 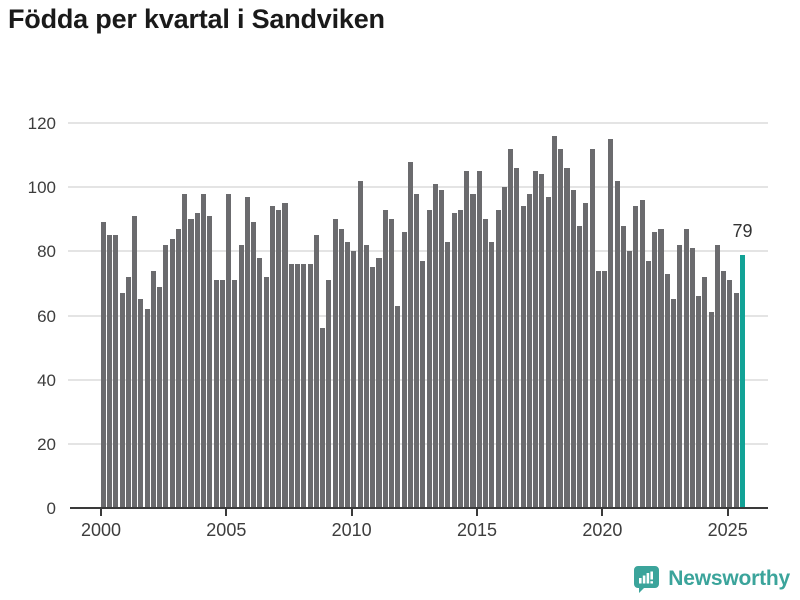 What do you see at coordinates (41, 188) in the screenshot?
I see `y-axis-tick-label: 100` at bounding box center [41, 188].